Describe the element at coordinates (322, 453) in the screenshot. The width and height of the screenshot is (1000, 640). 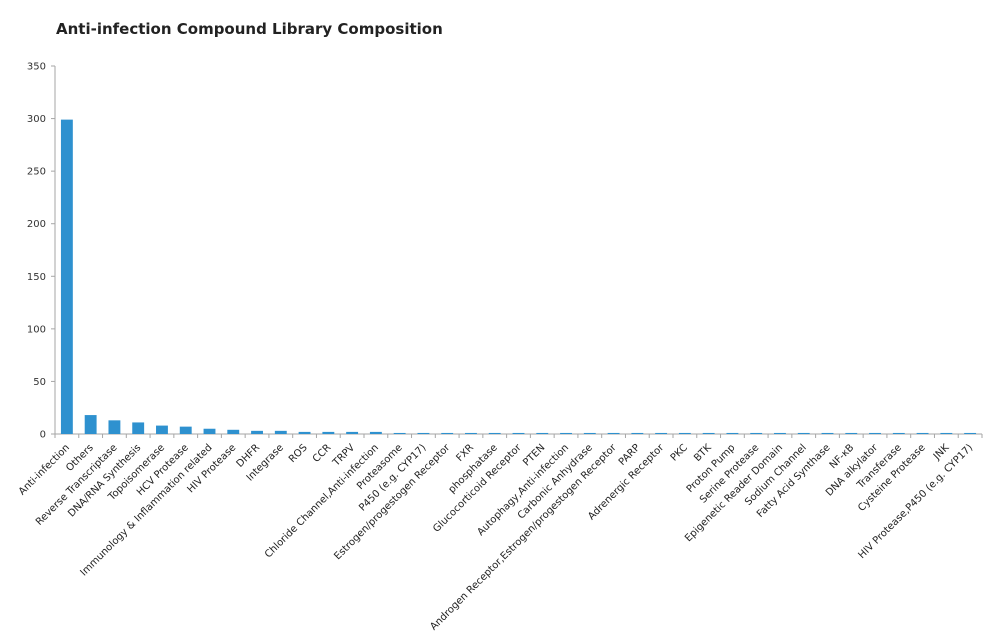
I see `x-category-label: CCR` at that location.